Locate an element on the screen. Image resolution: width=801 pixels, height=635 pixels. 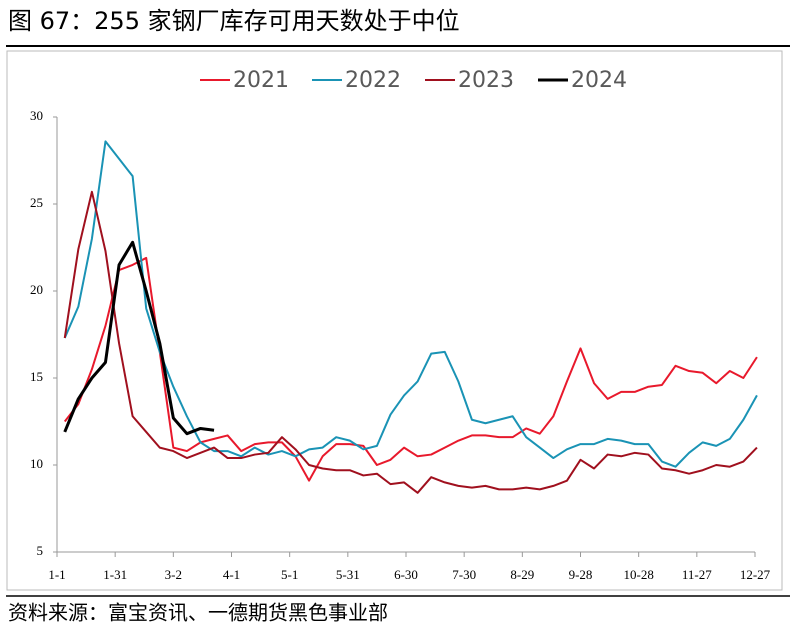
x-tick-label: 5-1 is located at coordinates (289, 574).